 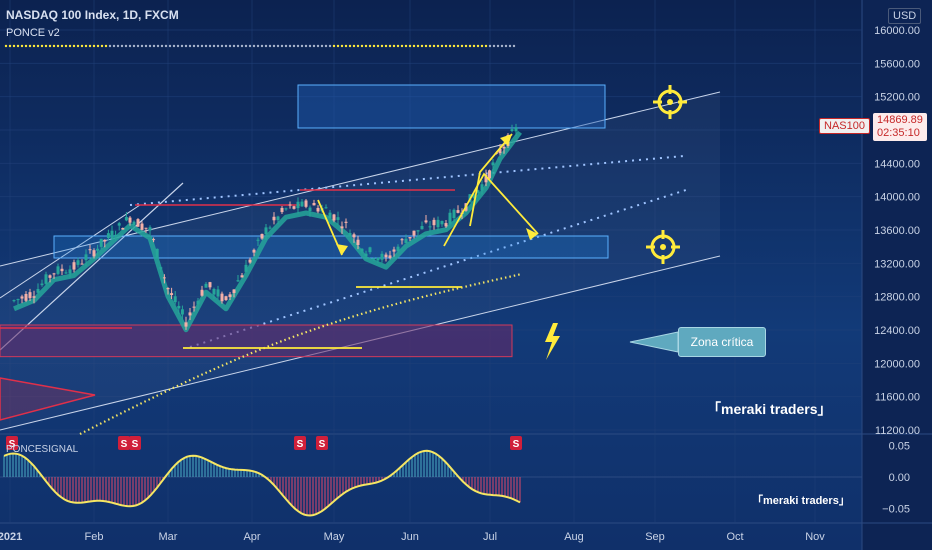 What do you see at coordinates (905, 16) in the screenshot?
I see `currency-label: USD` at bounding box center [905, 16].